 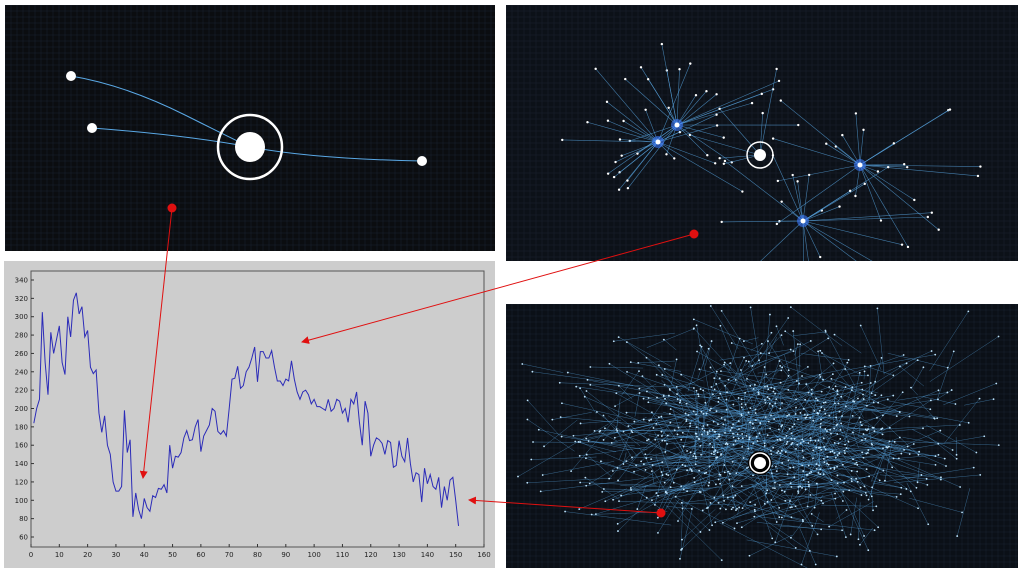 What do you see at coordinates (21, 464) in the screenshot?
I see `y-tick-label: 140` at bounding box center [21, 464].